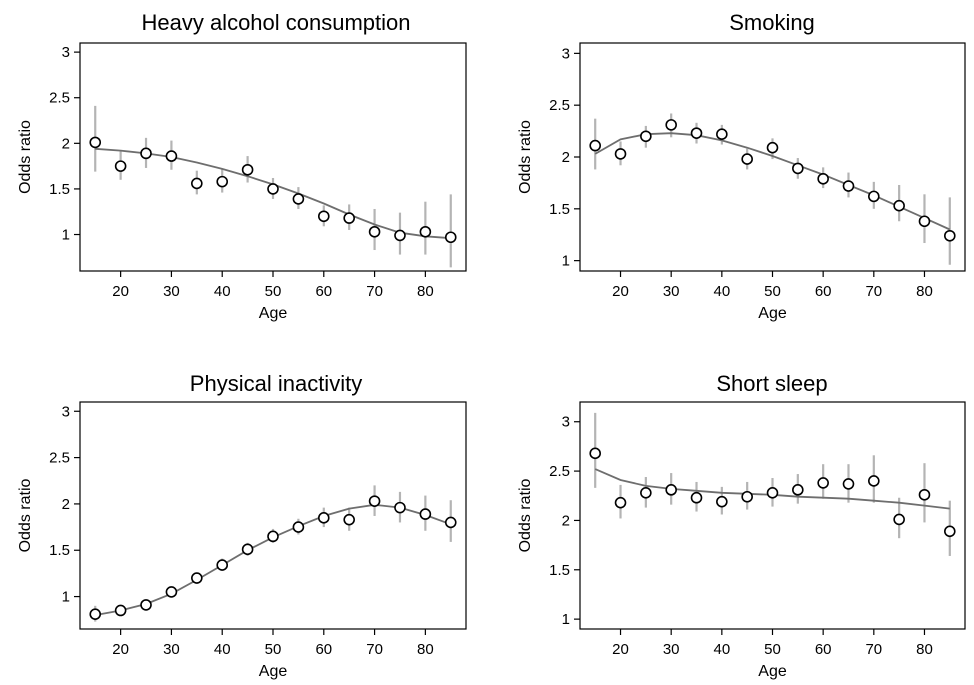  Describe the element at coordinates (275, 22) in the screenshot. I see `chart-title: Heavy alcohol consumption` at that location.